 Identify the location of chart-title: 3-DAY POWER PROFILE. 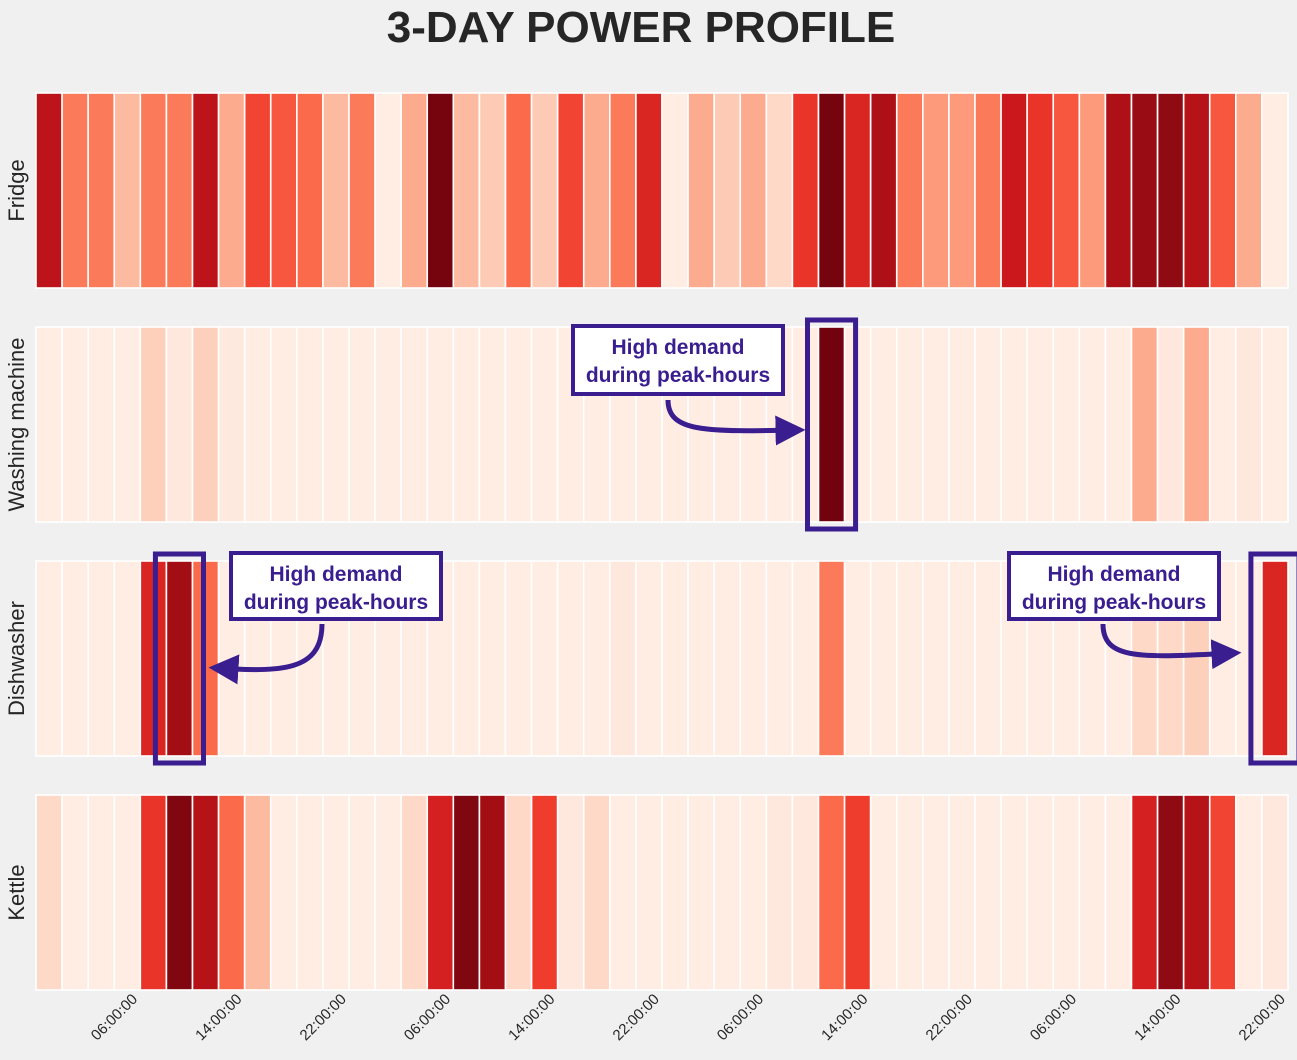
(641, 27).